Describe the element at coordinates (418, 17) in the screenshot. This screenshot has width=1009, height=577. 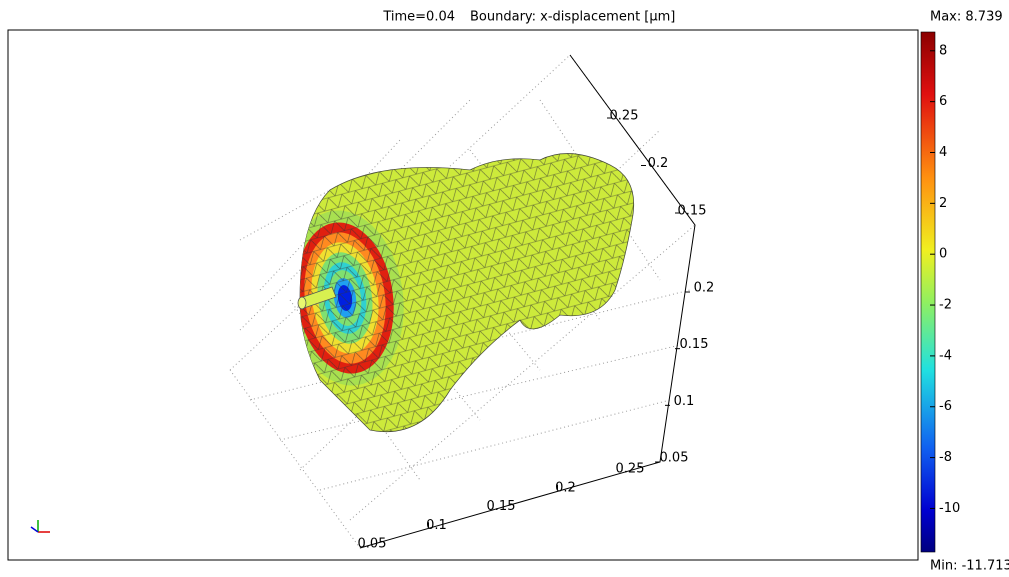
I see `title-time: Time=0.04` at that location.